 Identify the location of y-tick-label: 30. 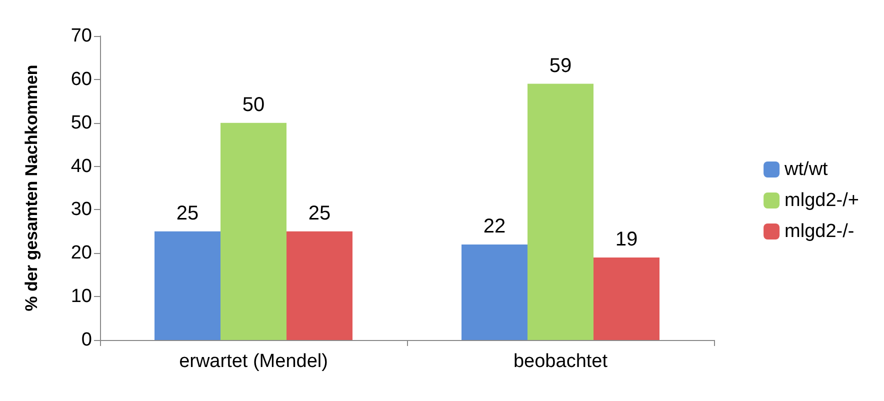
(81, 209).